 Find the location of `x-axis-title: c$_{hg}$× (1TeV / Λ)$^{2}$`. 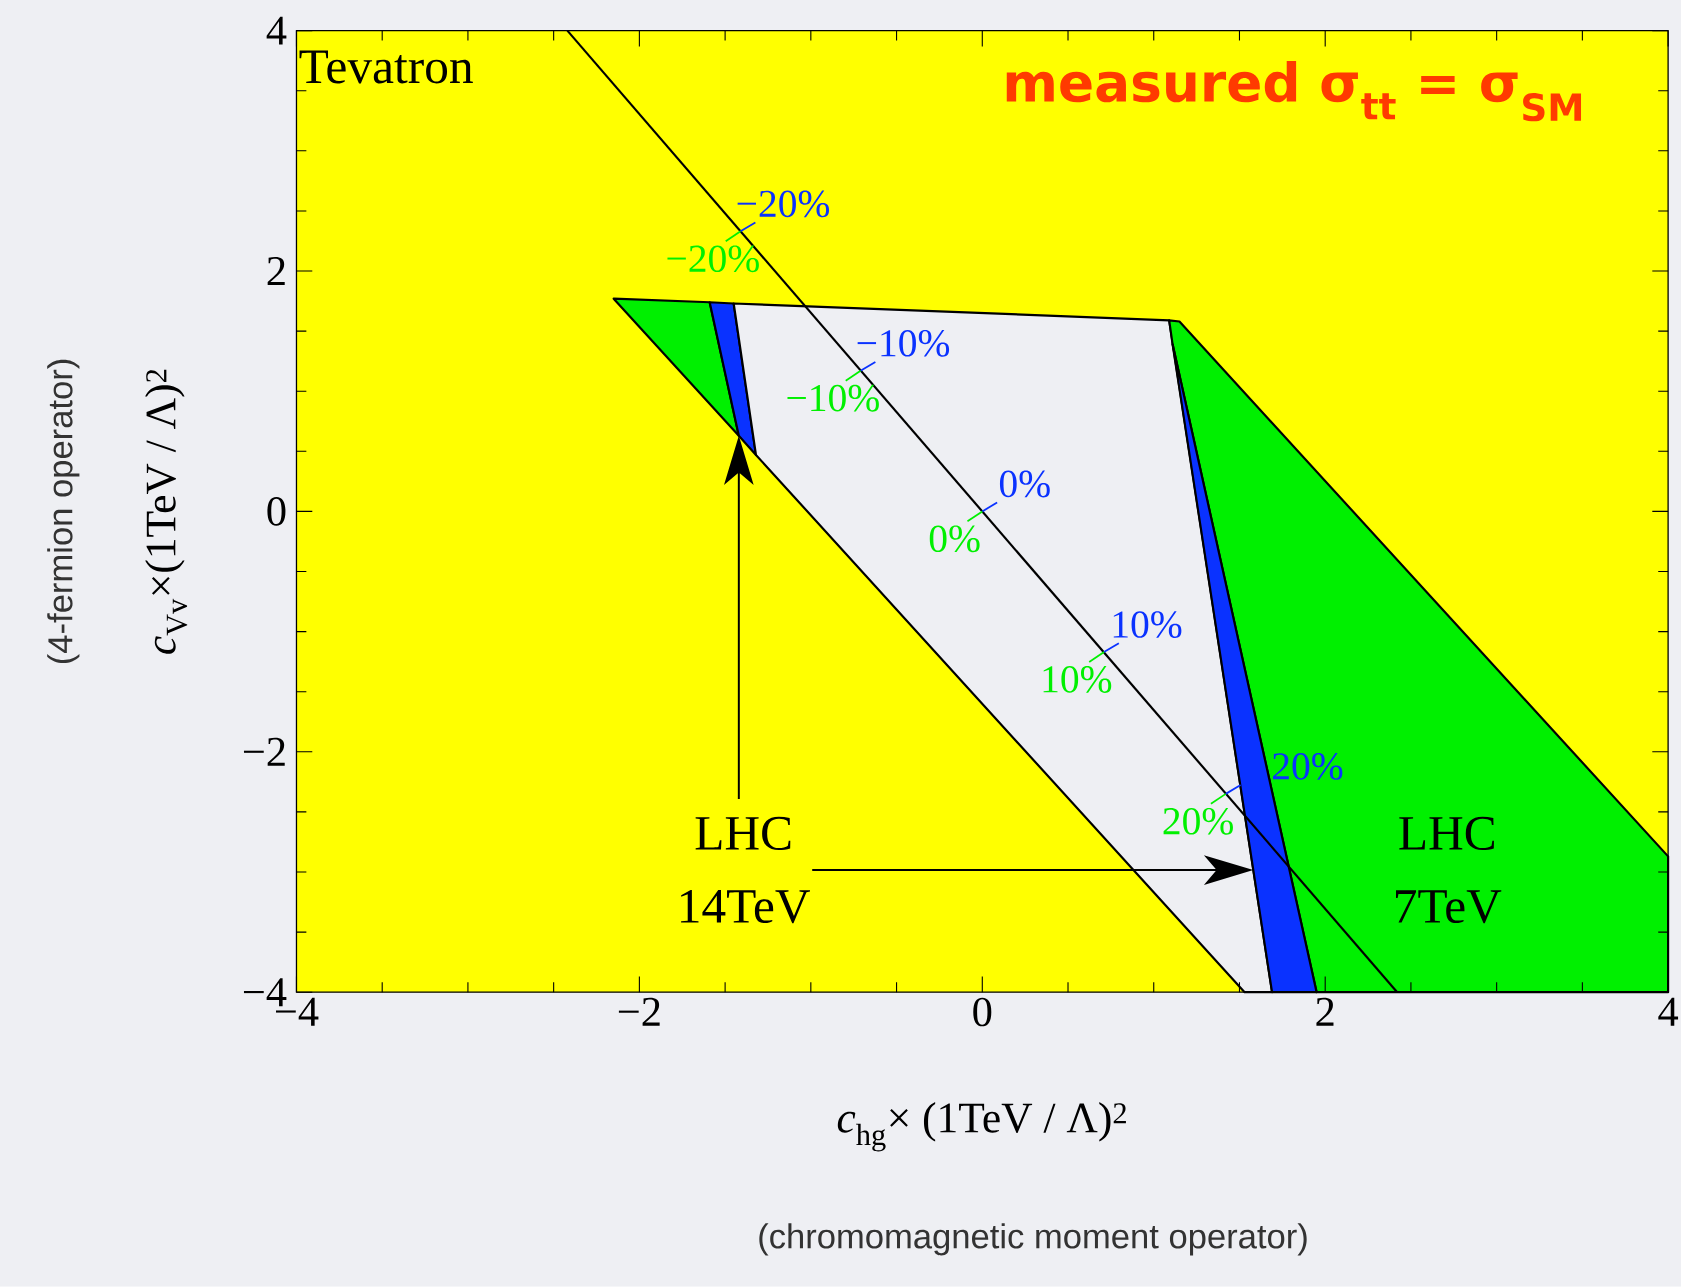

x-axis-title: c$_{hg}$× (1TeV / Λ)$^{2}$ is located at coordinates (981, 1127).